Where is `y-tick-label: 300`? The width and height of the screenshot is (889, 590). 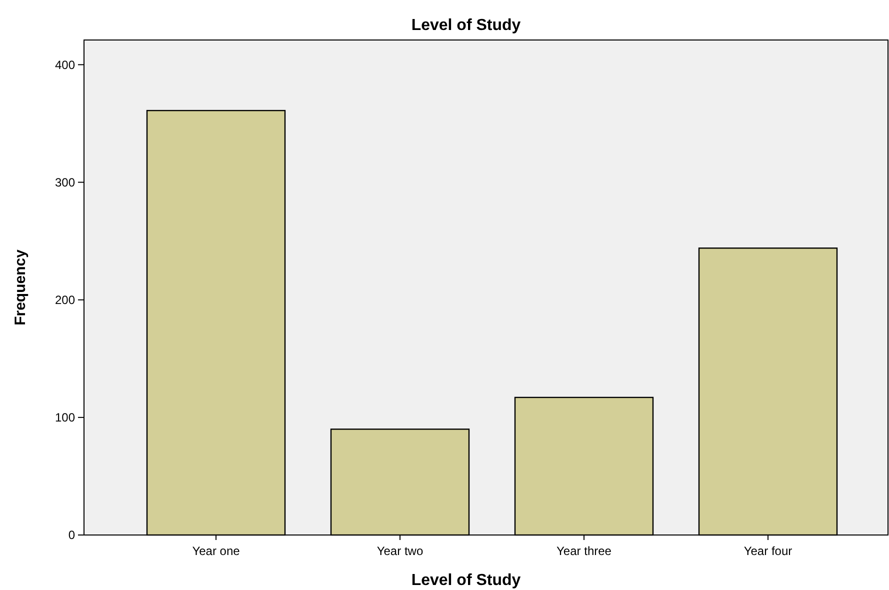
y-tick-label: 300 is located at coordinates (65, 182).